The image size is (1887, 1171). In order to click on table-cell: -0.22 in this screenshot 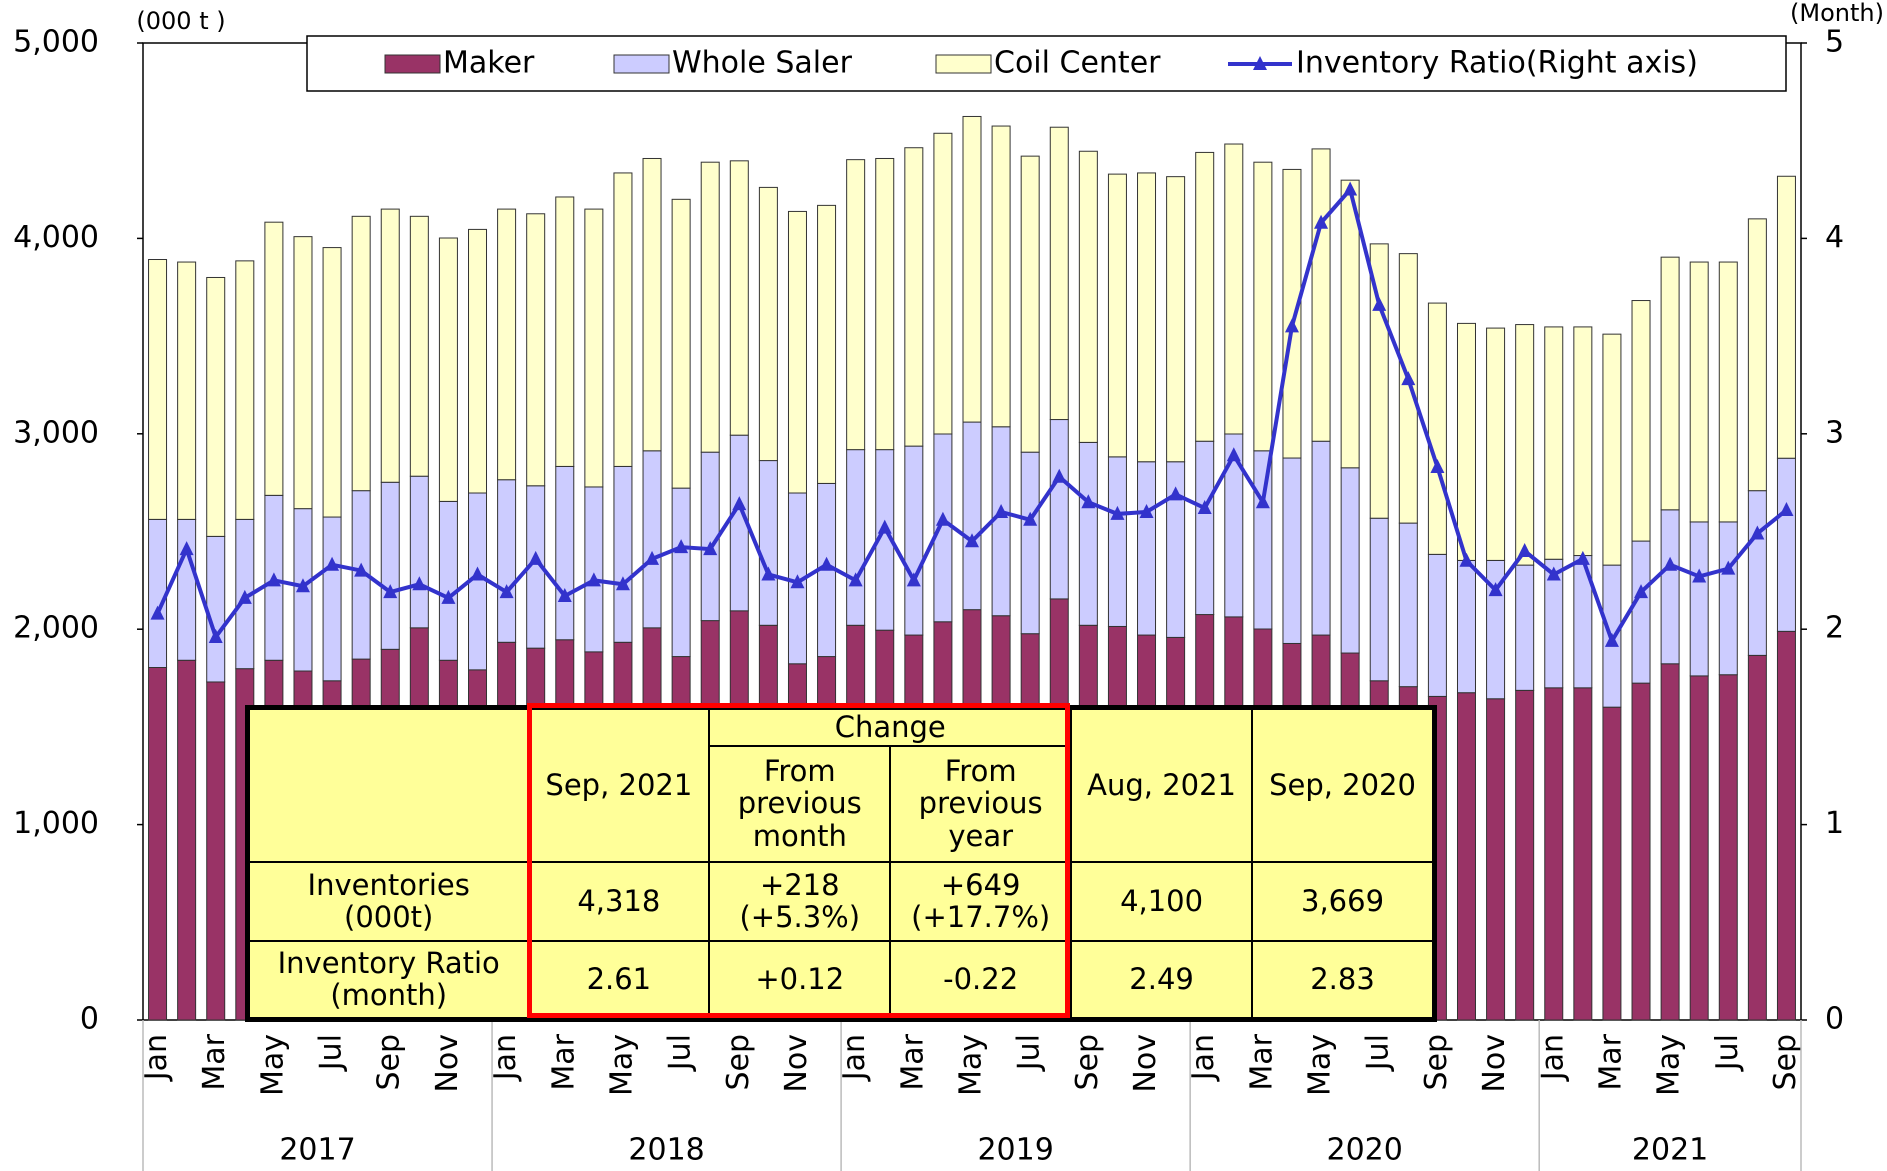, I will do `click(981, 980)`.